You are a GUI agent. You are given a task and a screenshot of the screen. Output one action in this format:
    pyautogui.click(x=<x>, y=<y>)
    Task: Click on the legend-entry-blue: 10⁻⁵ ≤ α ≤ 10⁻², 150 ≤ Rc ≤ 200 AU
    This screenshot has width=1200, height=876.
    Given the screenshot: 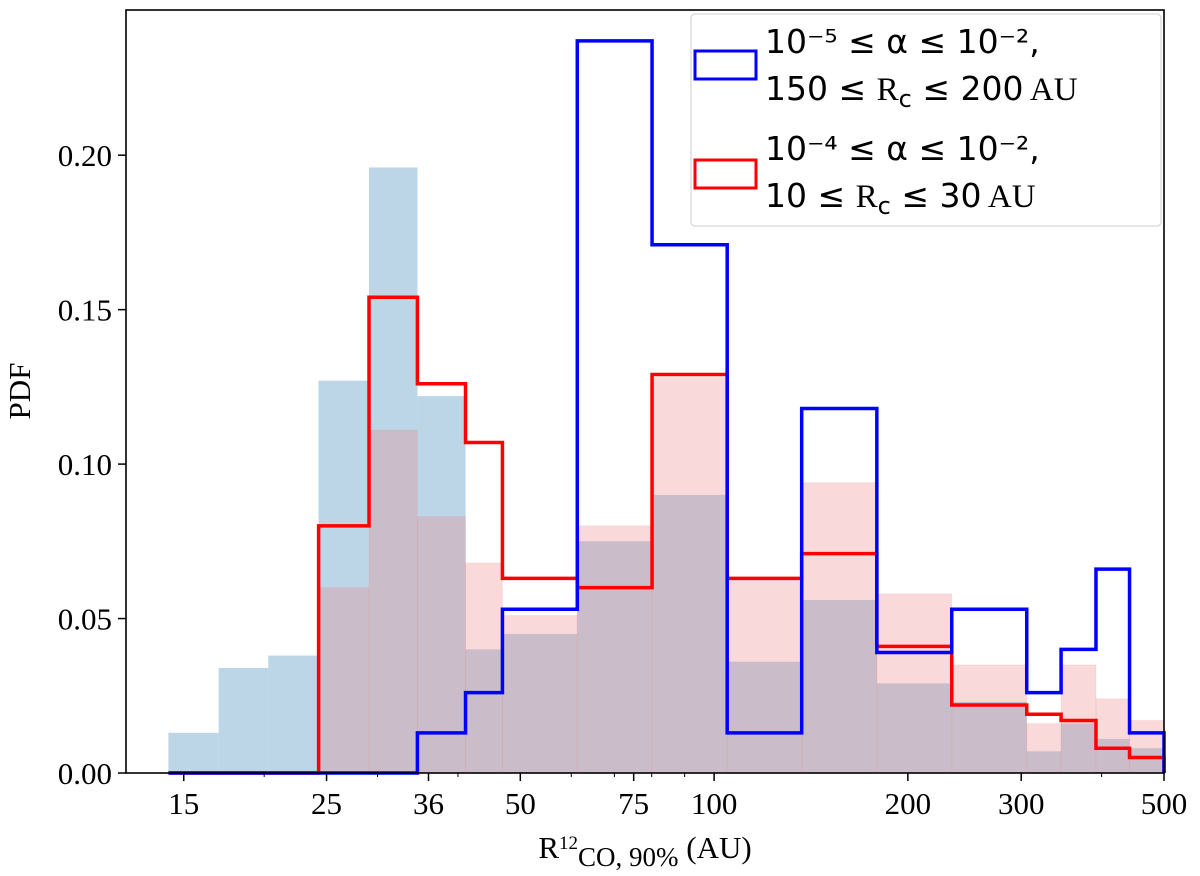 What is the action you would take?
    pyautogui.click(x=885, y=67)
    